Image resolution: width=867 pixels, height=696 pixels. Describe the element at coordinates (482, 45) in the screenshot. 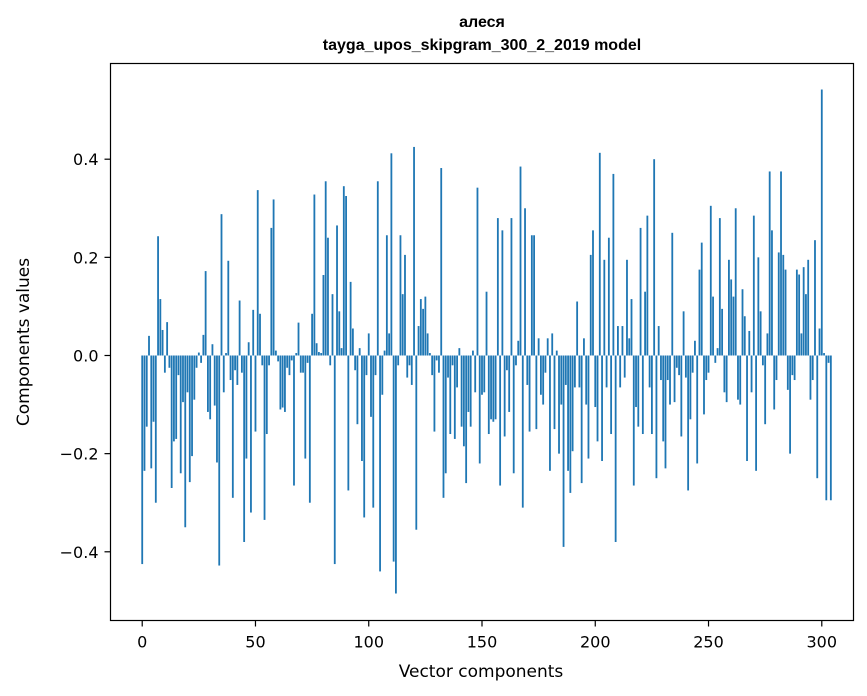

I see `chart-subtitle: tayga_upos_skipgram_300_2_2019 model` at that location.